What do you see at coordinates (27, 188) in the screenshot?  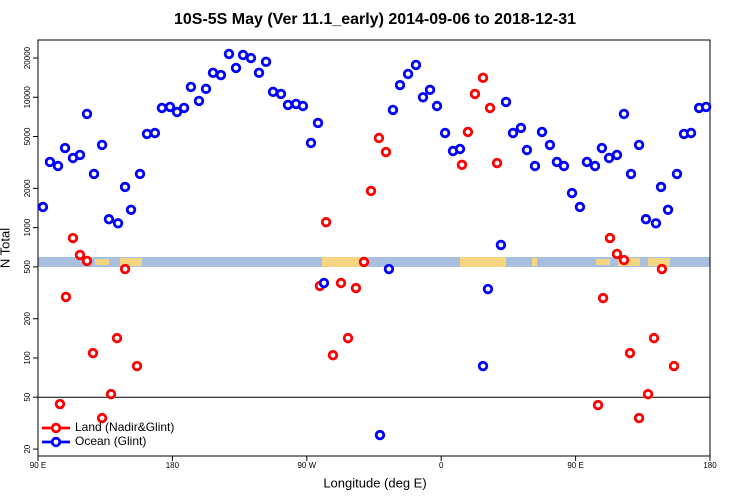 I see `y-tick-label: 2000` at bounding box center [27, 188].